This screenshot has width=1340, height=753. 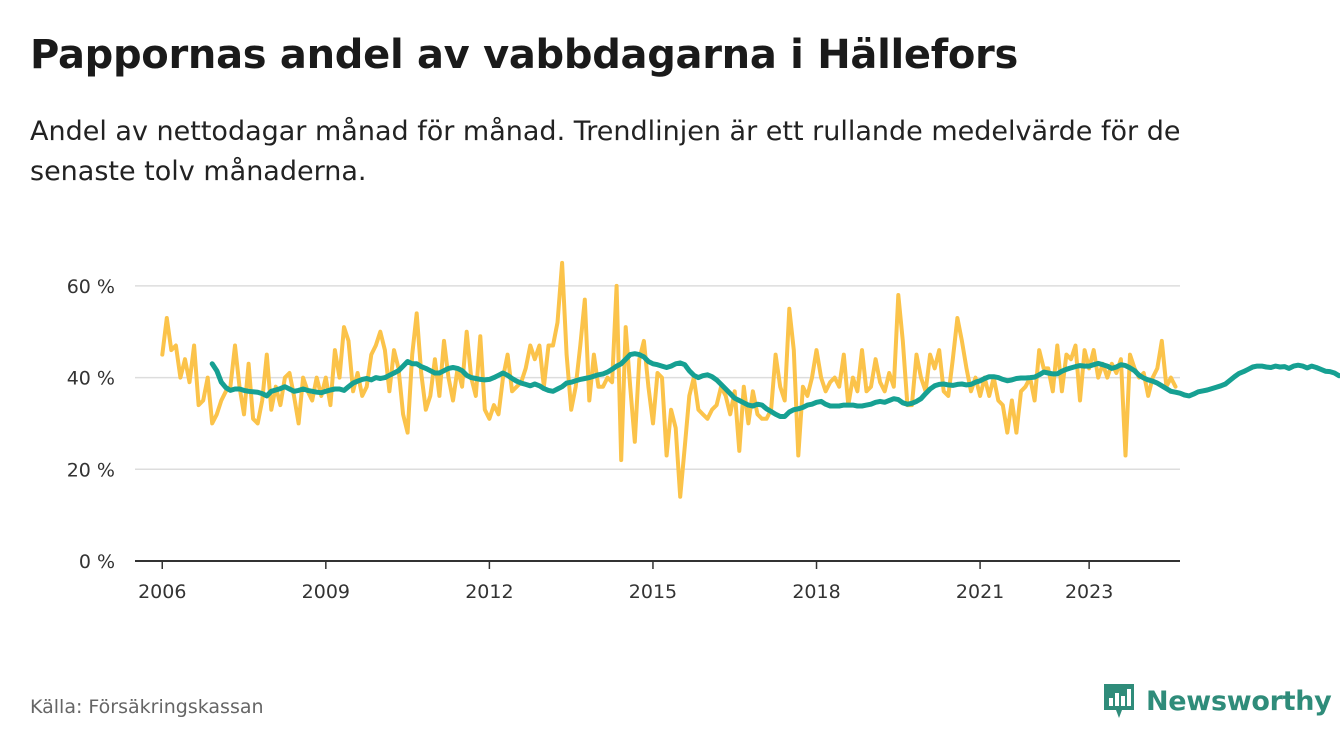 I want to click on y-tick-label: 40 %, so click(x=91, y=379).